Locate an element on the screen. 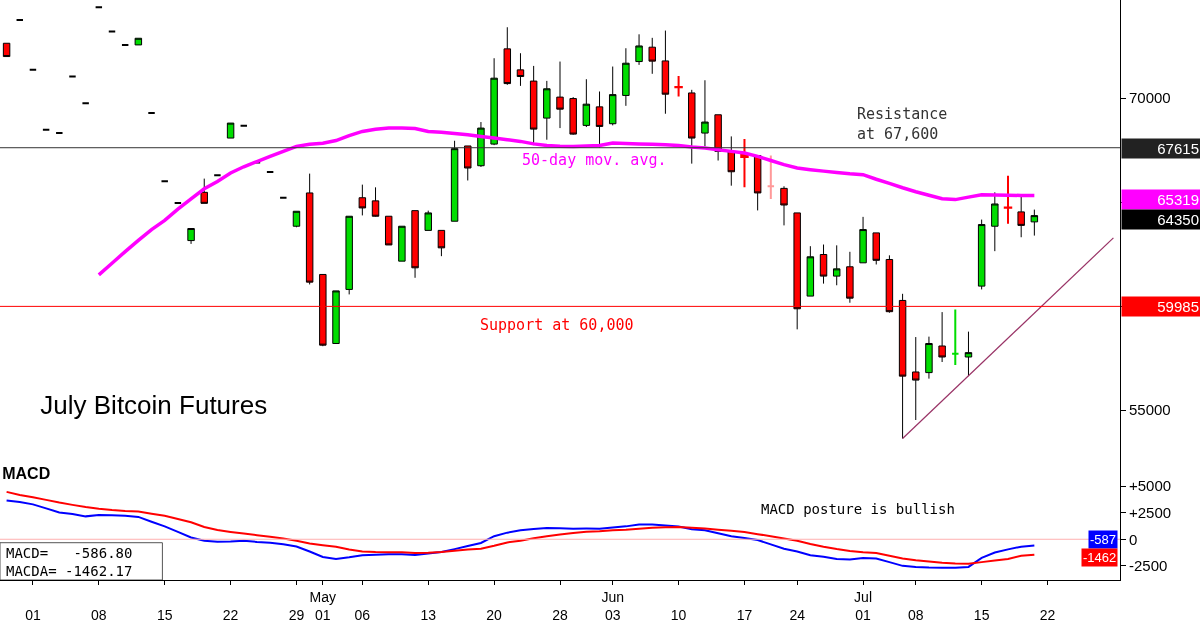 Image resolution: width=1200 pixels, height=622 pixels. annotation: MACD posture is bullish is located at coordinates (858, 509).